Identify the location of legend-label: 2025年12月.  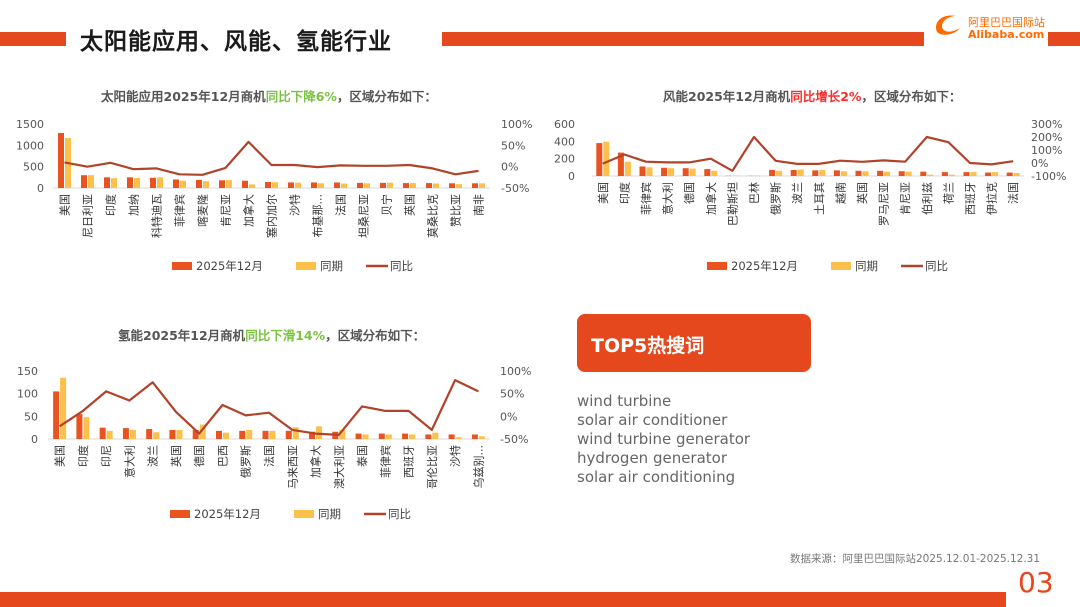
(227, 514).